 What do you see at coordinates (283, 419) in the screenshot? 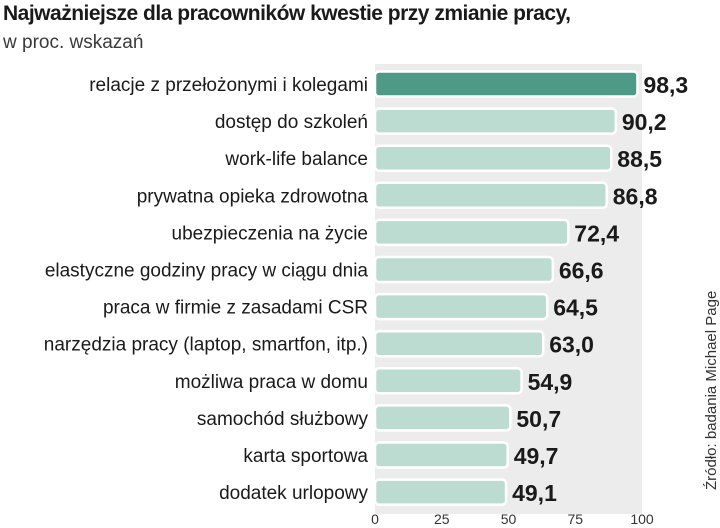
I see `category-label: samochód służbowy` at bounding box center [283, 419].